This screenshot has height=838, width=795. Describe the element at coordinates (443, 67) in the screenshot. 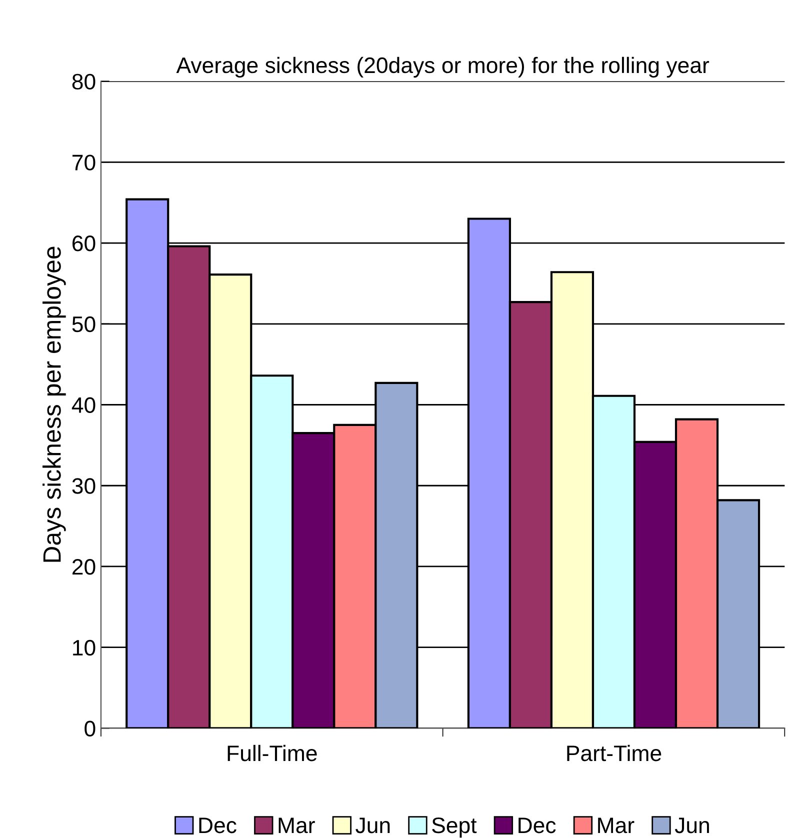

I see `chart-title: Average sickness (20days or more) for the rolling year` at that location.